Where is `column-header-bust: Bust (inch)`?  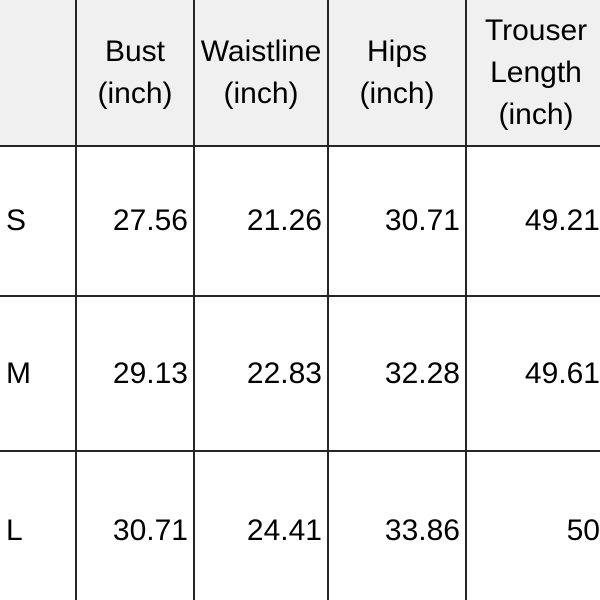
column-header-bust: Bust (inch) is located at coordinates (135, 73).